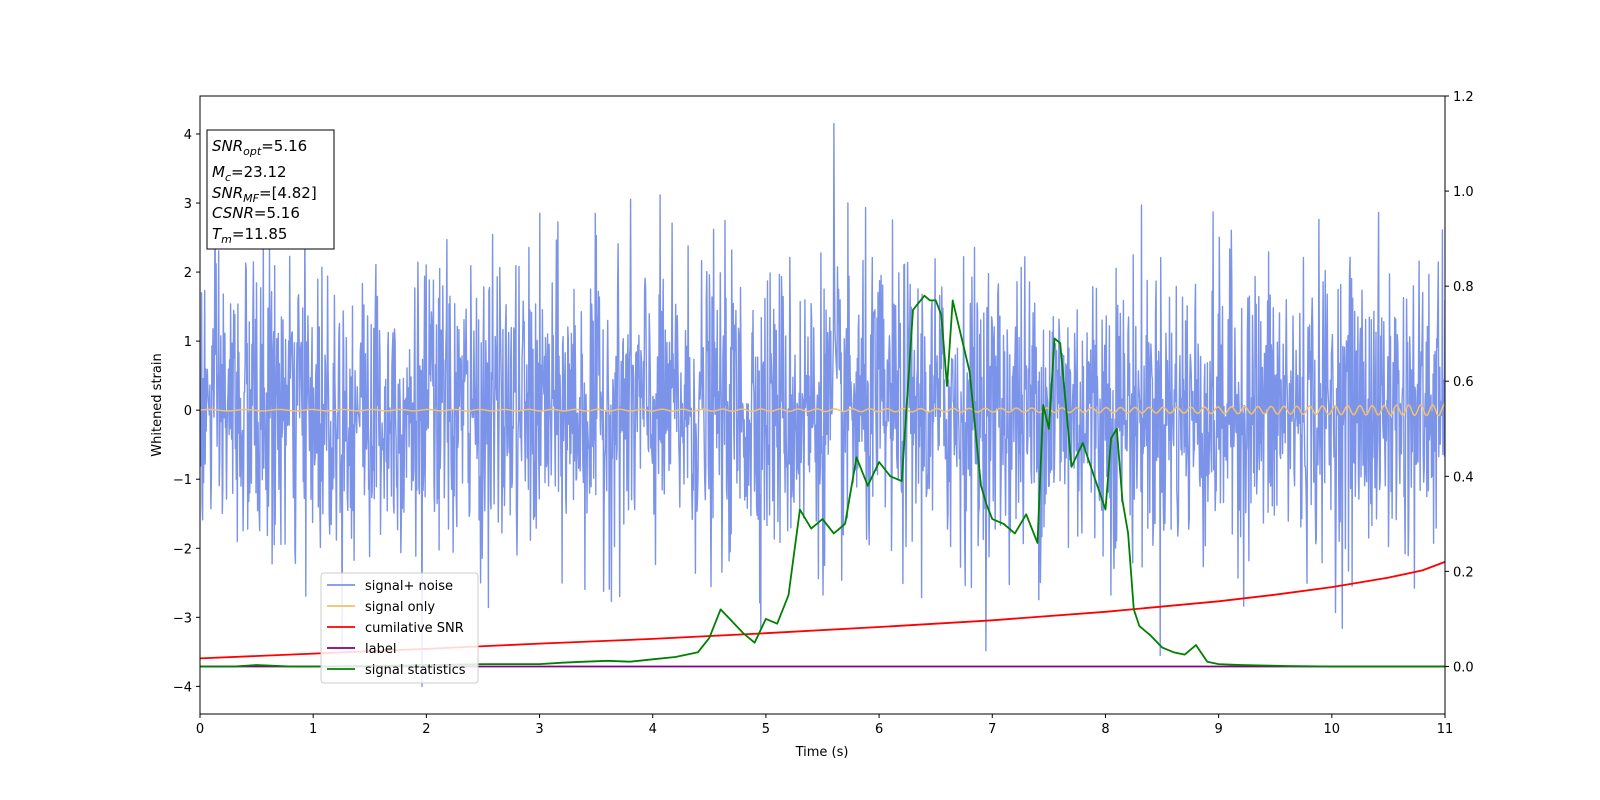 This screenshot has width=1600, height=800. What do you see at coordinates (188, 273) in the screenshot?
I see `y-tick-label: 2` at bounding box center [188, 273].